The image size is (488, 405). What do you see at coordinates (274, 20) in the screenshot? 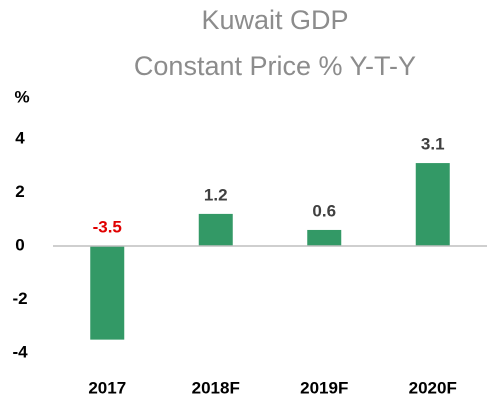
I see `chart-title: Kuwait GDP` at bounding box center [274, 20].